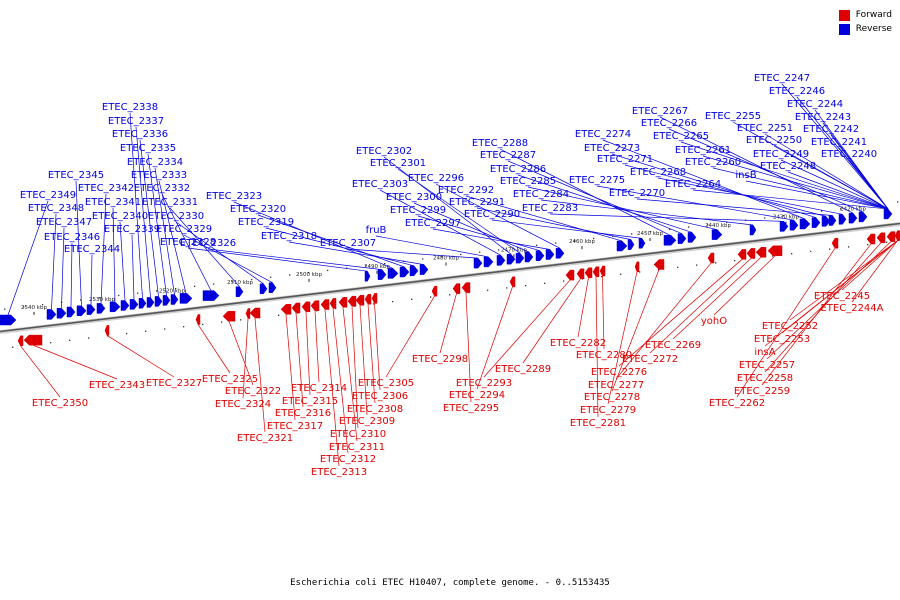 The height and width of the screenshot is (600, 900). What do you see at coordinates (172, 291) in the screenshot?
I see `tick-label: 2520 kbp` at bounding box center [172, 291].